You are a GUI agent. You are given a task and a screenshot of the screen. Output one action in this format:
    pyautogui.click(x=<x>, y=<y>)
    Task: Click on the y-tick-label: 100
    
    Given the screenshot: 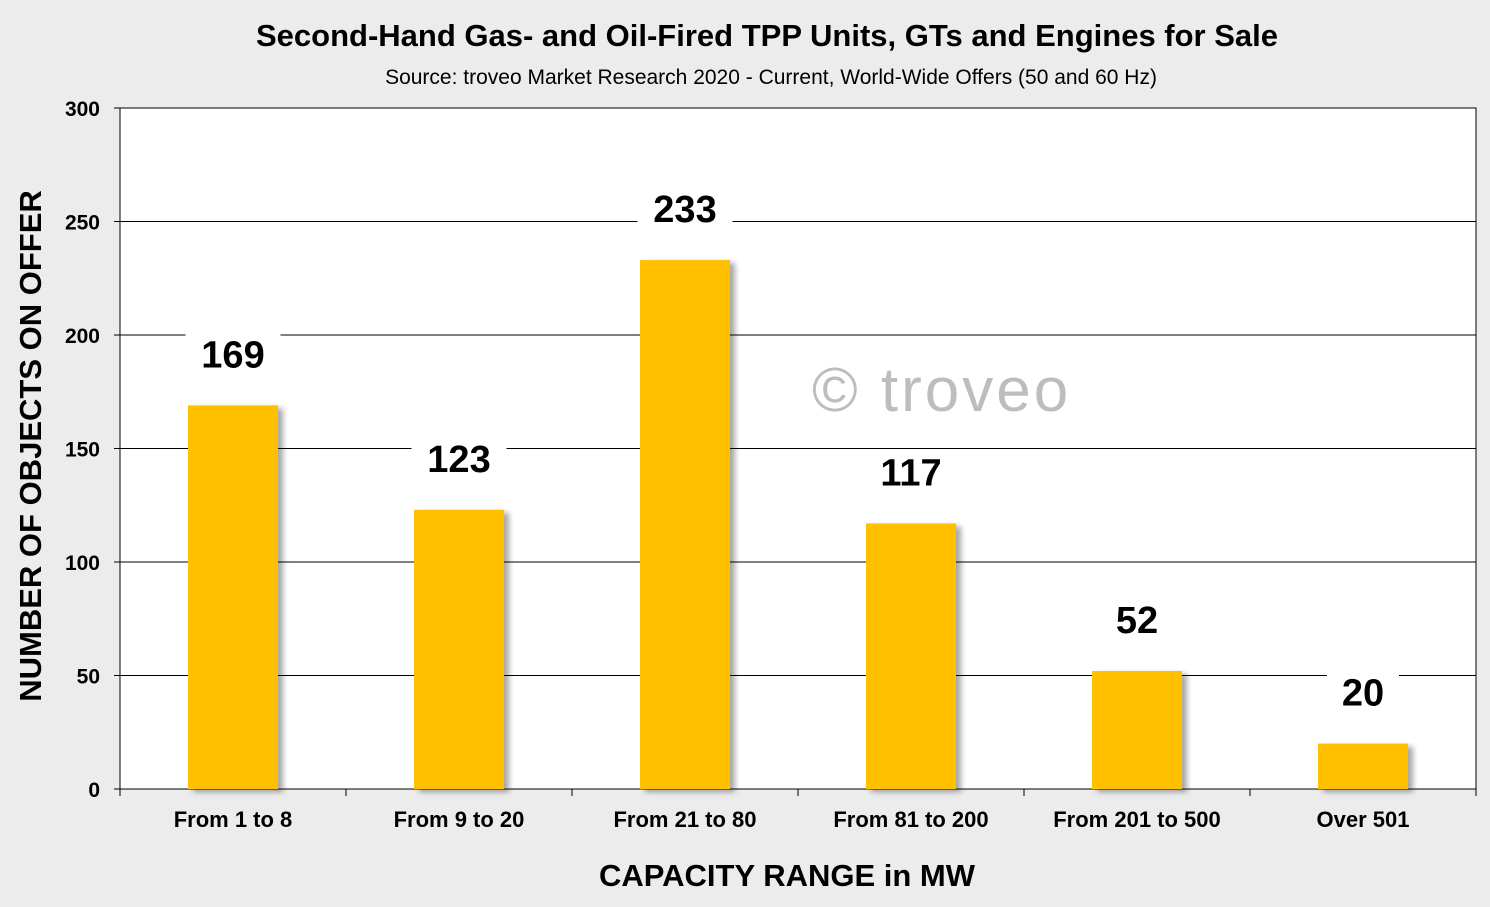 What is the action you would take?
    pyautogui.click(x=82, y=563)
    